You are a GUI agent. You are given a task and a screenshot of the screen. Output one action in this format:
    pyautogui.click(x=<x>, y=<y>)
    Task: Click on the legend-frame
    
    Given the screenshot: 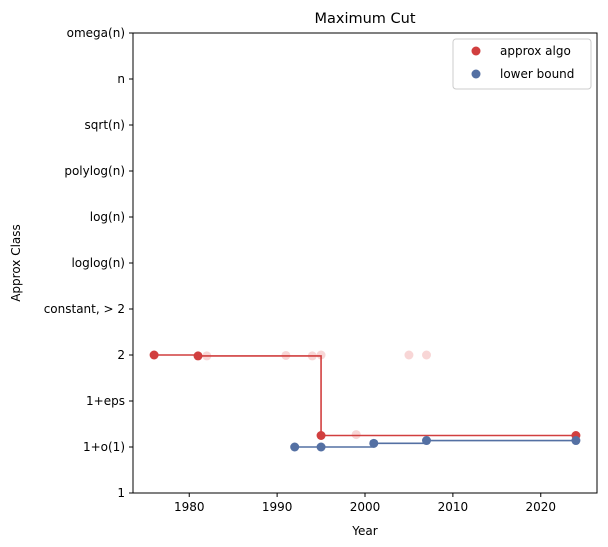 What is the action you would take?
    pyautogui.click(x=522, y=64)
    